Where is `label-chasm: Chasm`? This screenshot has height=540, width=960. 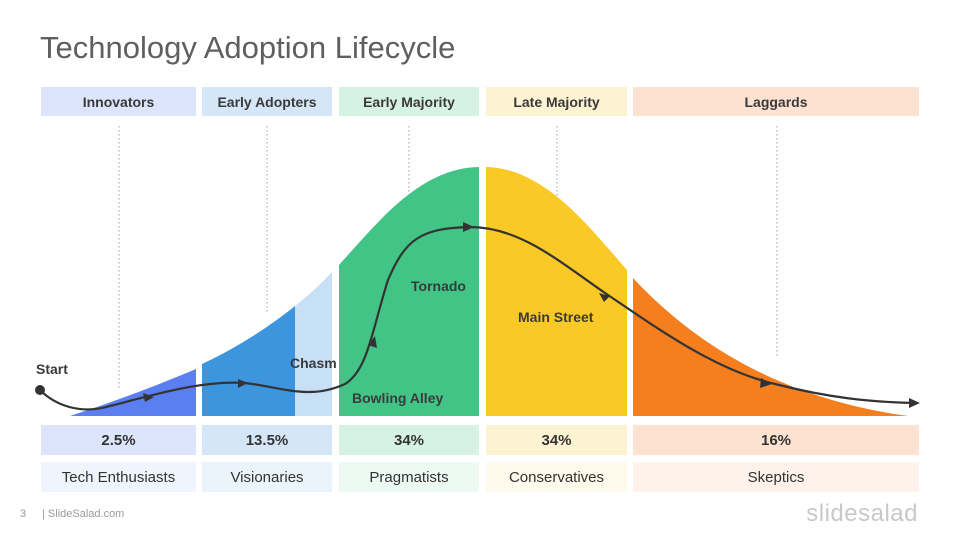
label-chasm: Chasm is located at coordinates (313, 363).